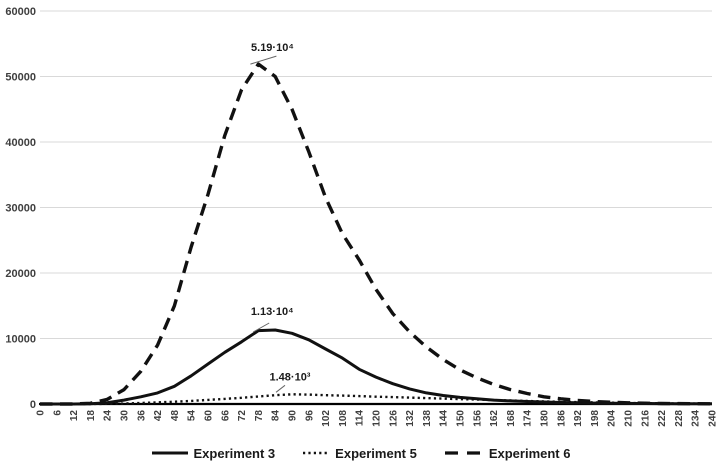  I want to click on x-tick-label: 54, so click(192, 416).